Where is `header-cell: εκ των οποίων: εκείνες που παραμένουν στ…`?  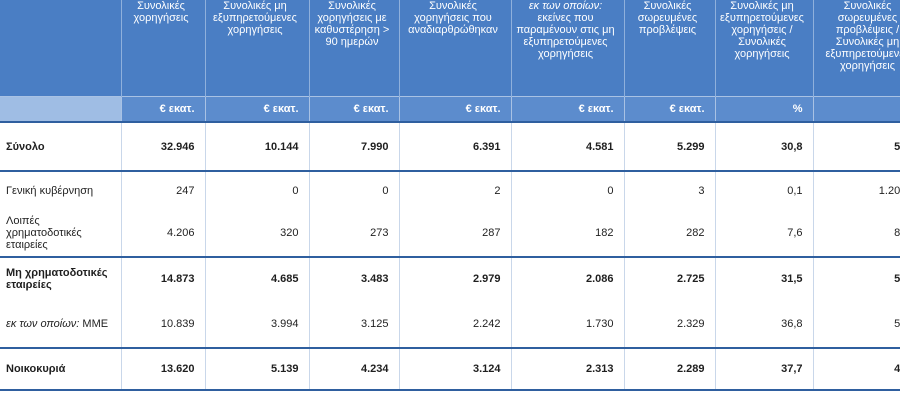
header-cell: εκ των οποίων: εκείνες που παραμένουν στ… is located at coordinates (568, 48).